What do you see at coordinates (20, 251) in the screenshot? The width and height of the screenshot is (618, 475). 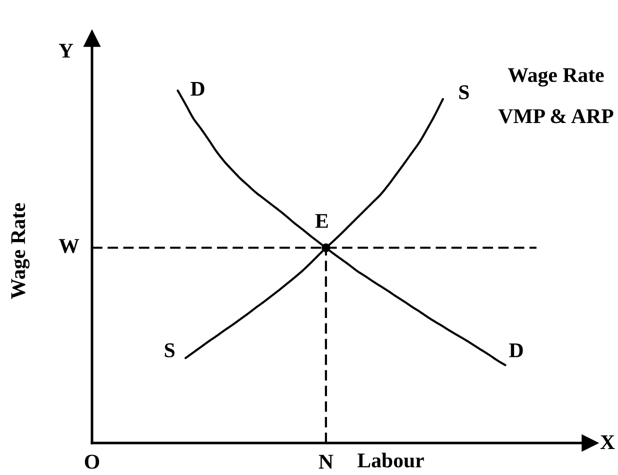 I see `y-axis-title: Wage Rate` at bounding box center [20, 251].